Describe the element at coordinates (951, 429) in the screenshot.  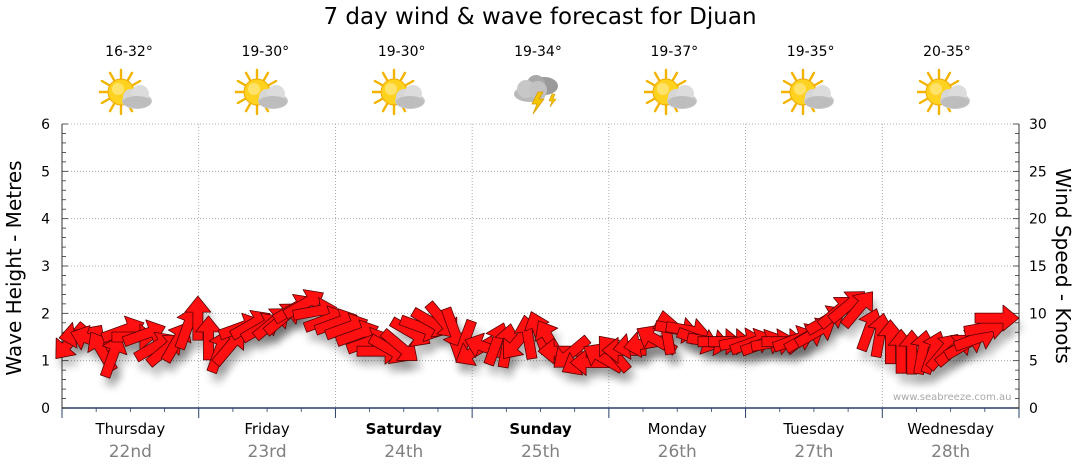
I see `day-name-label: Wednesday` at that location.